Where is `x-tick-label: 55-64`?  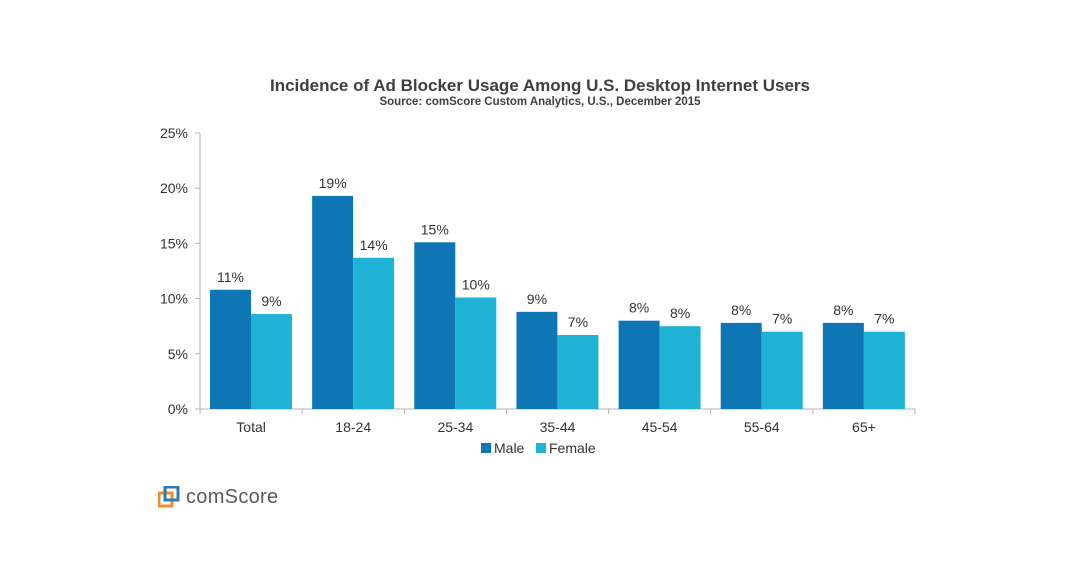 x-tick-label: 55-64 is located at coordinates (762, 427).